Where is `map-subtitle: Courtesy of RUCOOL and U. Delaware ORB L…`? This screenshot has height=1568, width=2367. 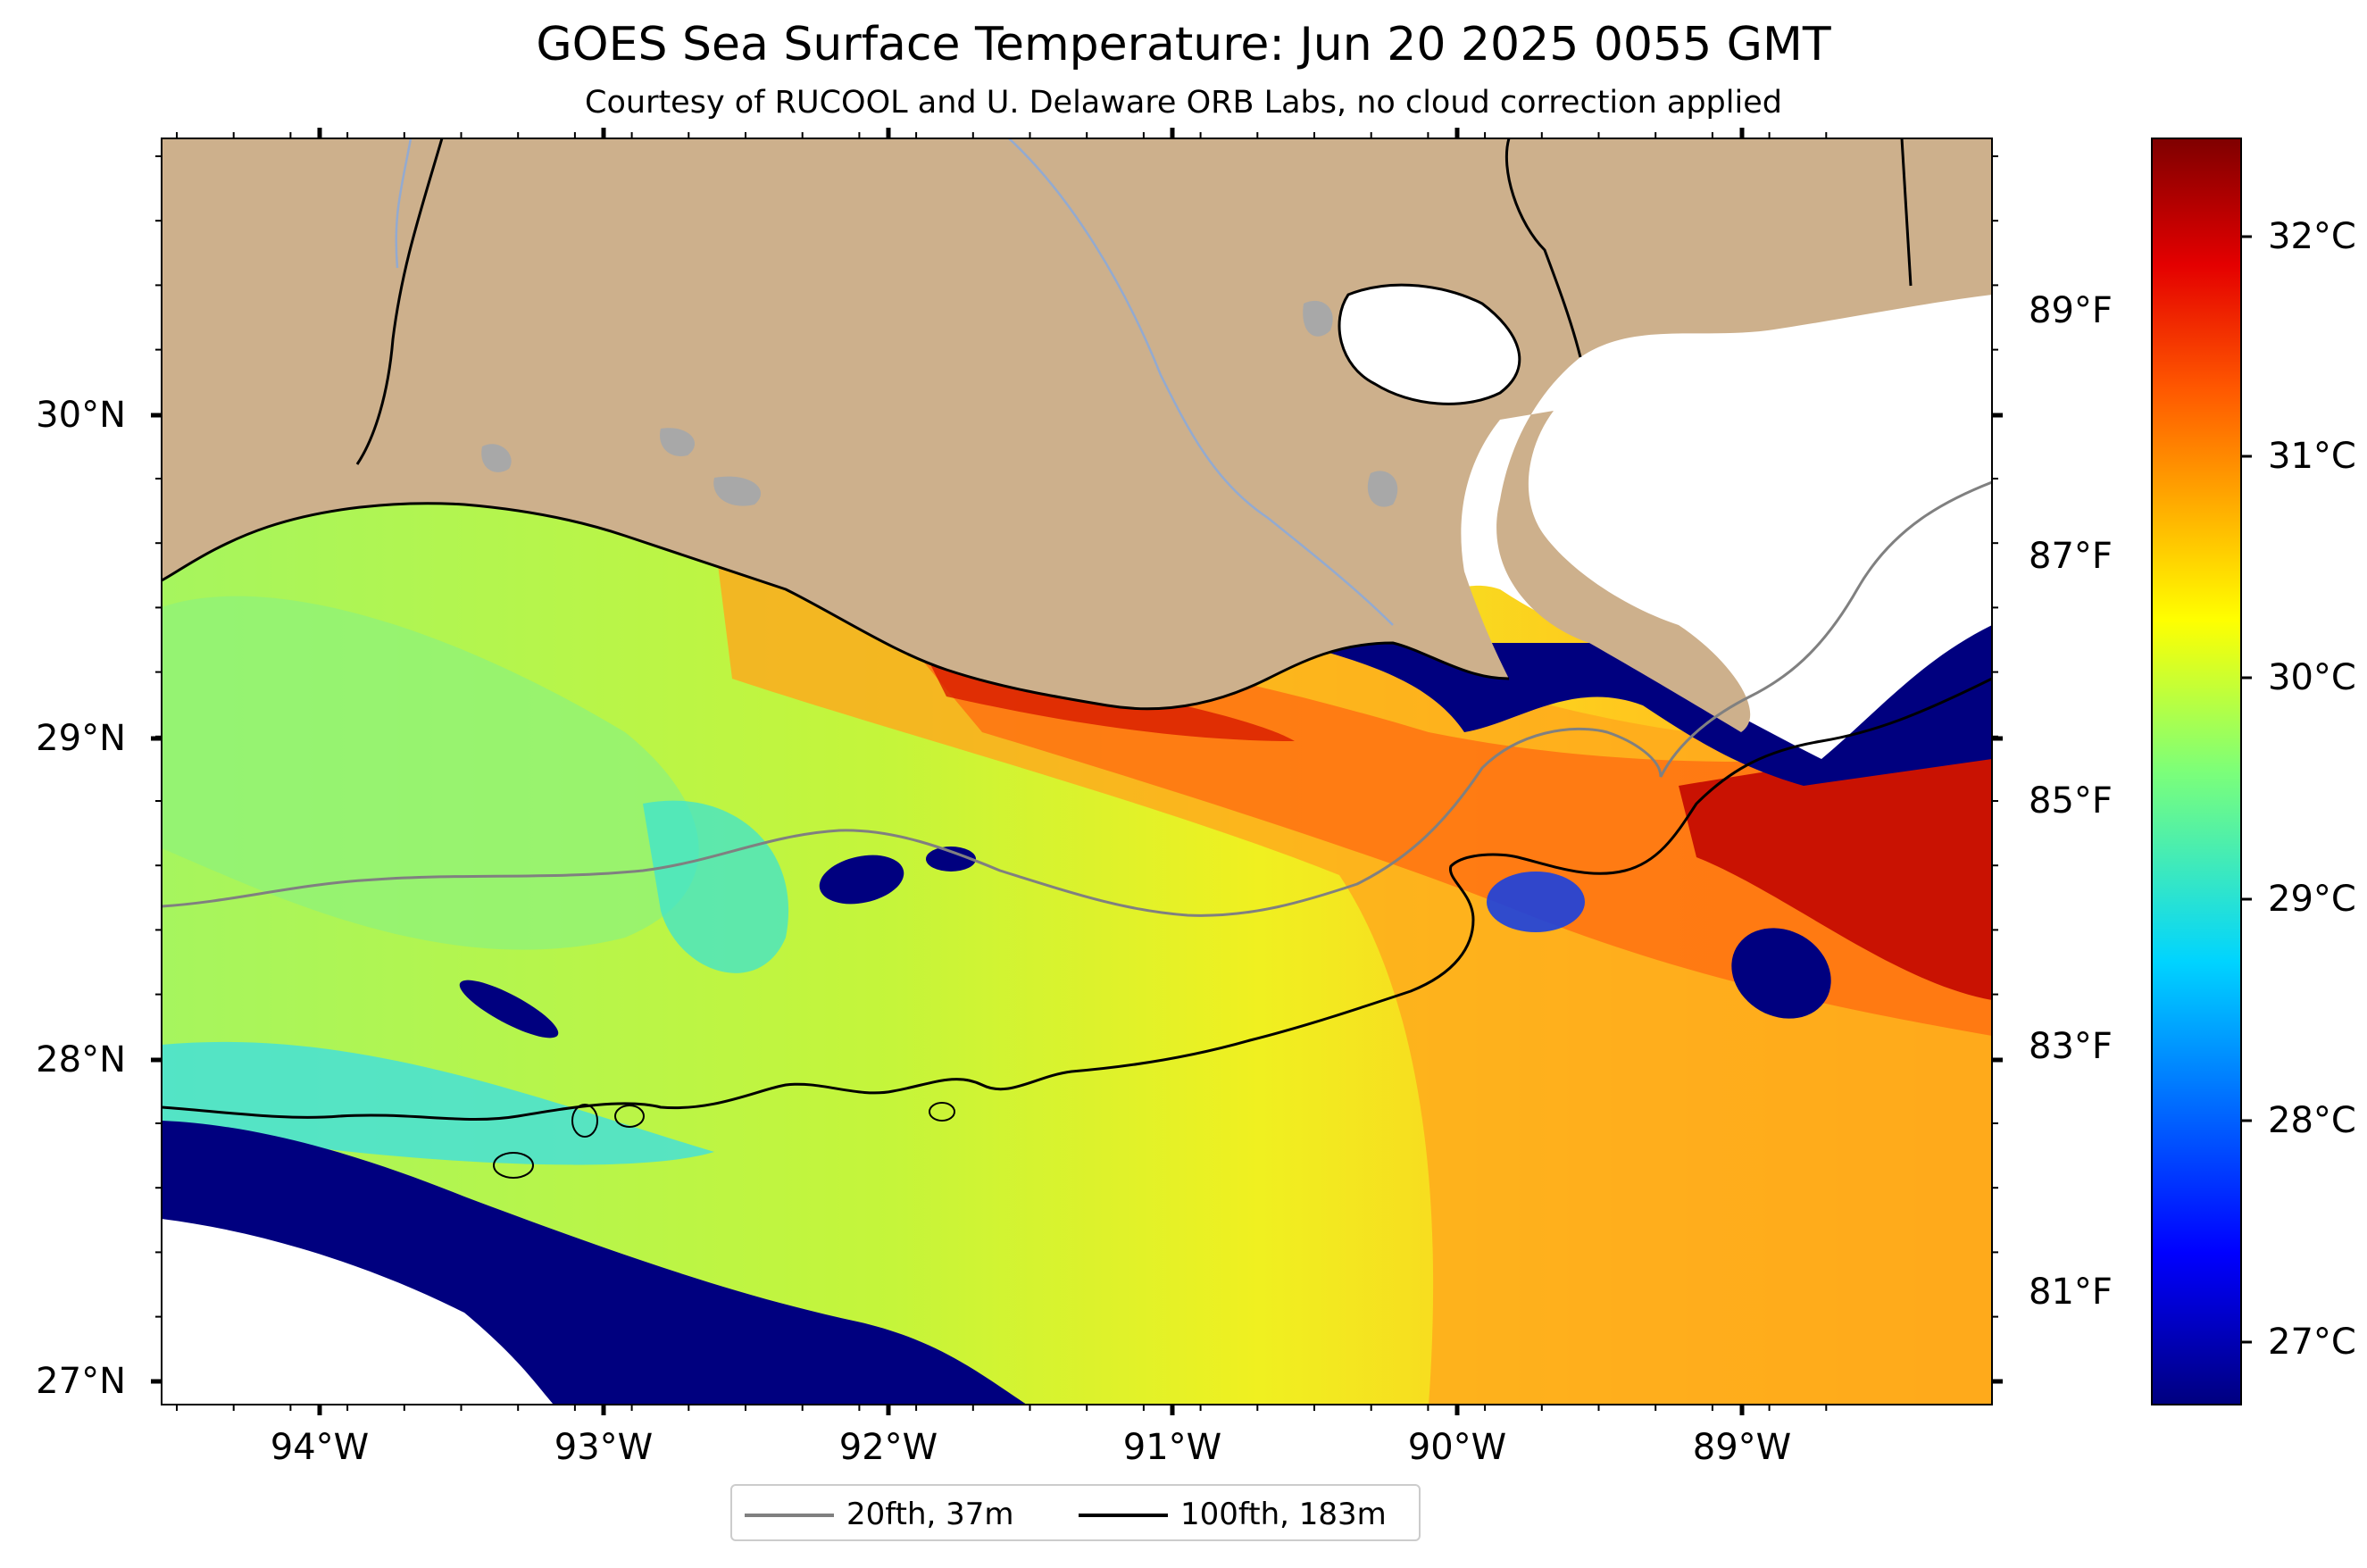
map-subtitle: Courtesy of RUCOOL and U. Delaware ORB L… is located at coordinates (1183, 103).